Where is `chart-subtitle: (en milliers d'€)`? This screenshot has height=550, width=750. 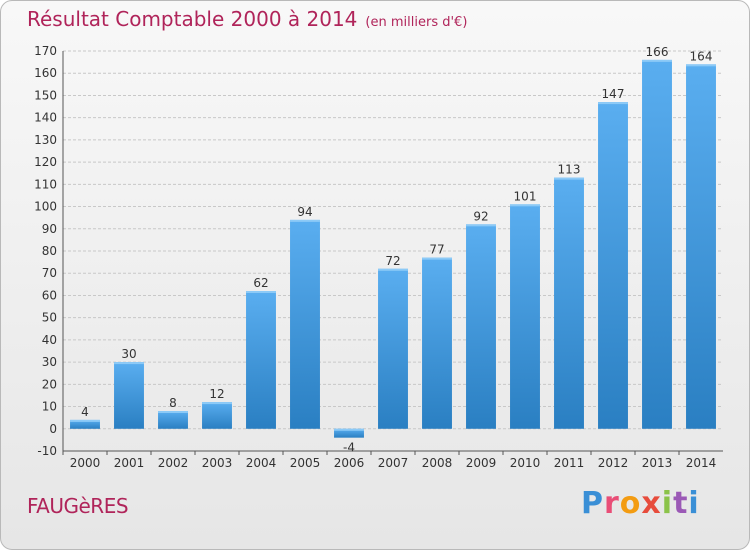 chart-subtitle: (en milliers d'€) is located at coordinates (416, 22).